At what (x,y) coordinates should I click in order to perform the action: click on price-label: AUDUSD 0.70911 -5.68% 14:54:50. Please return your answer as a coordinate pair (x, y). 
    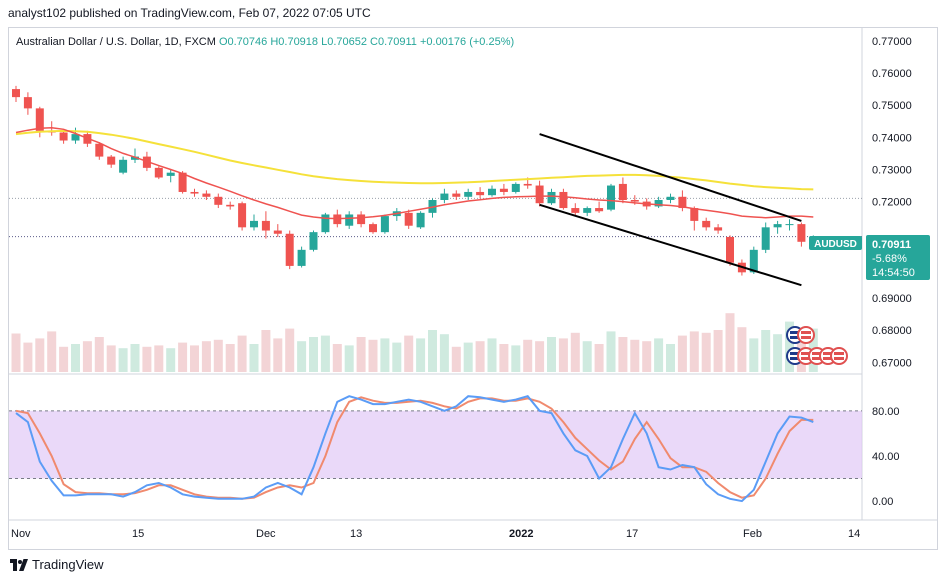
    Looking at the image, I should click on (869, 257).